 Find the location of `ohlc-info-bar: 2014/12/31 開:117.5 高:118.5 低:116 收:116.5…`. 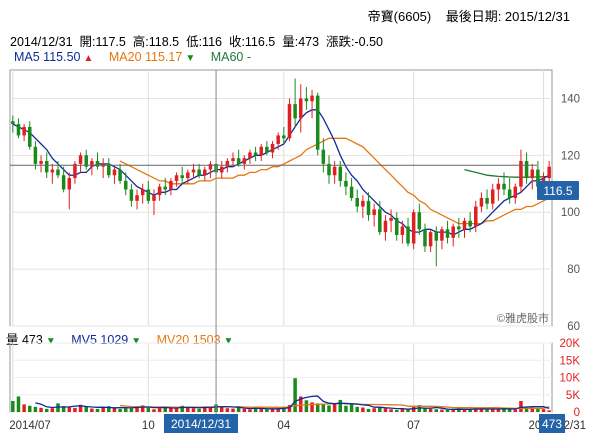

ohlc-info-bar: 2014/12/31 開:117.5 高:118.5 低:116 收:116.5… is located at coordinates (196, 40).